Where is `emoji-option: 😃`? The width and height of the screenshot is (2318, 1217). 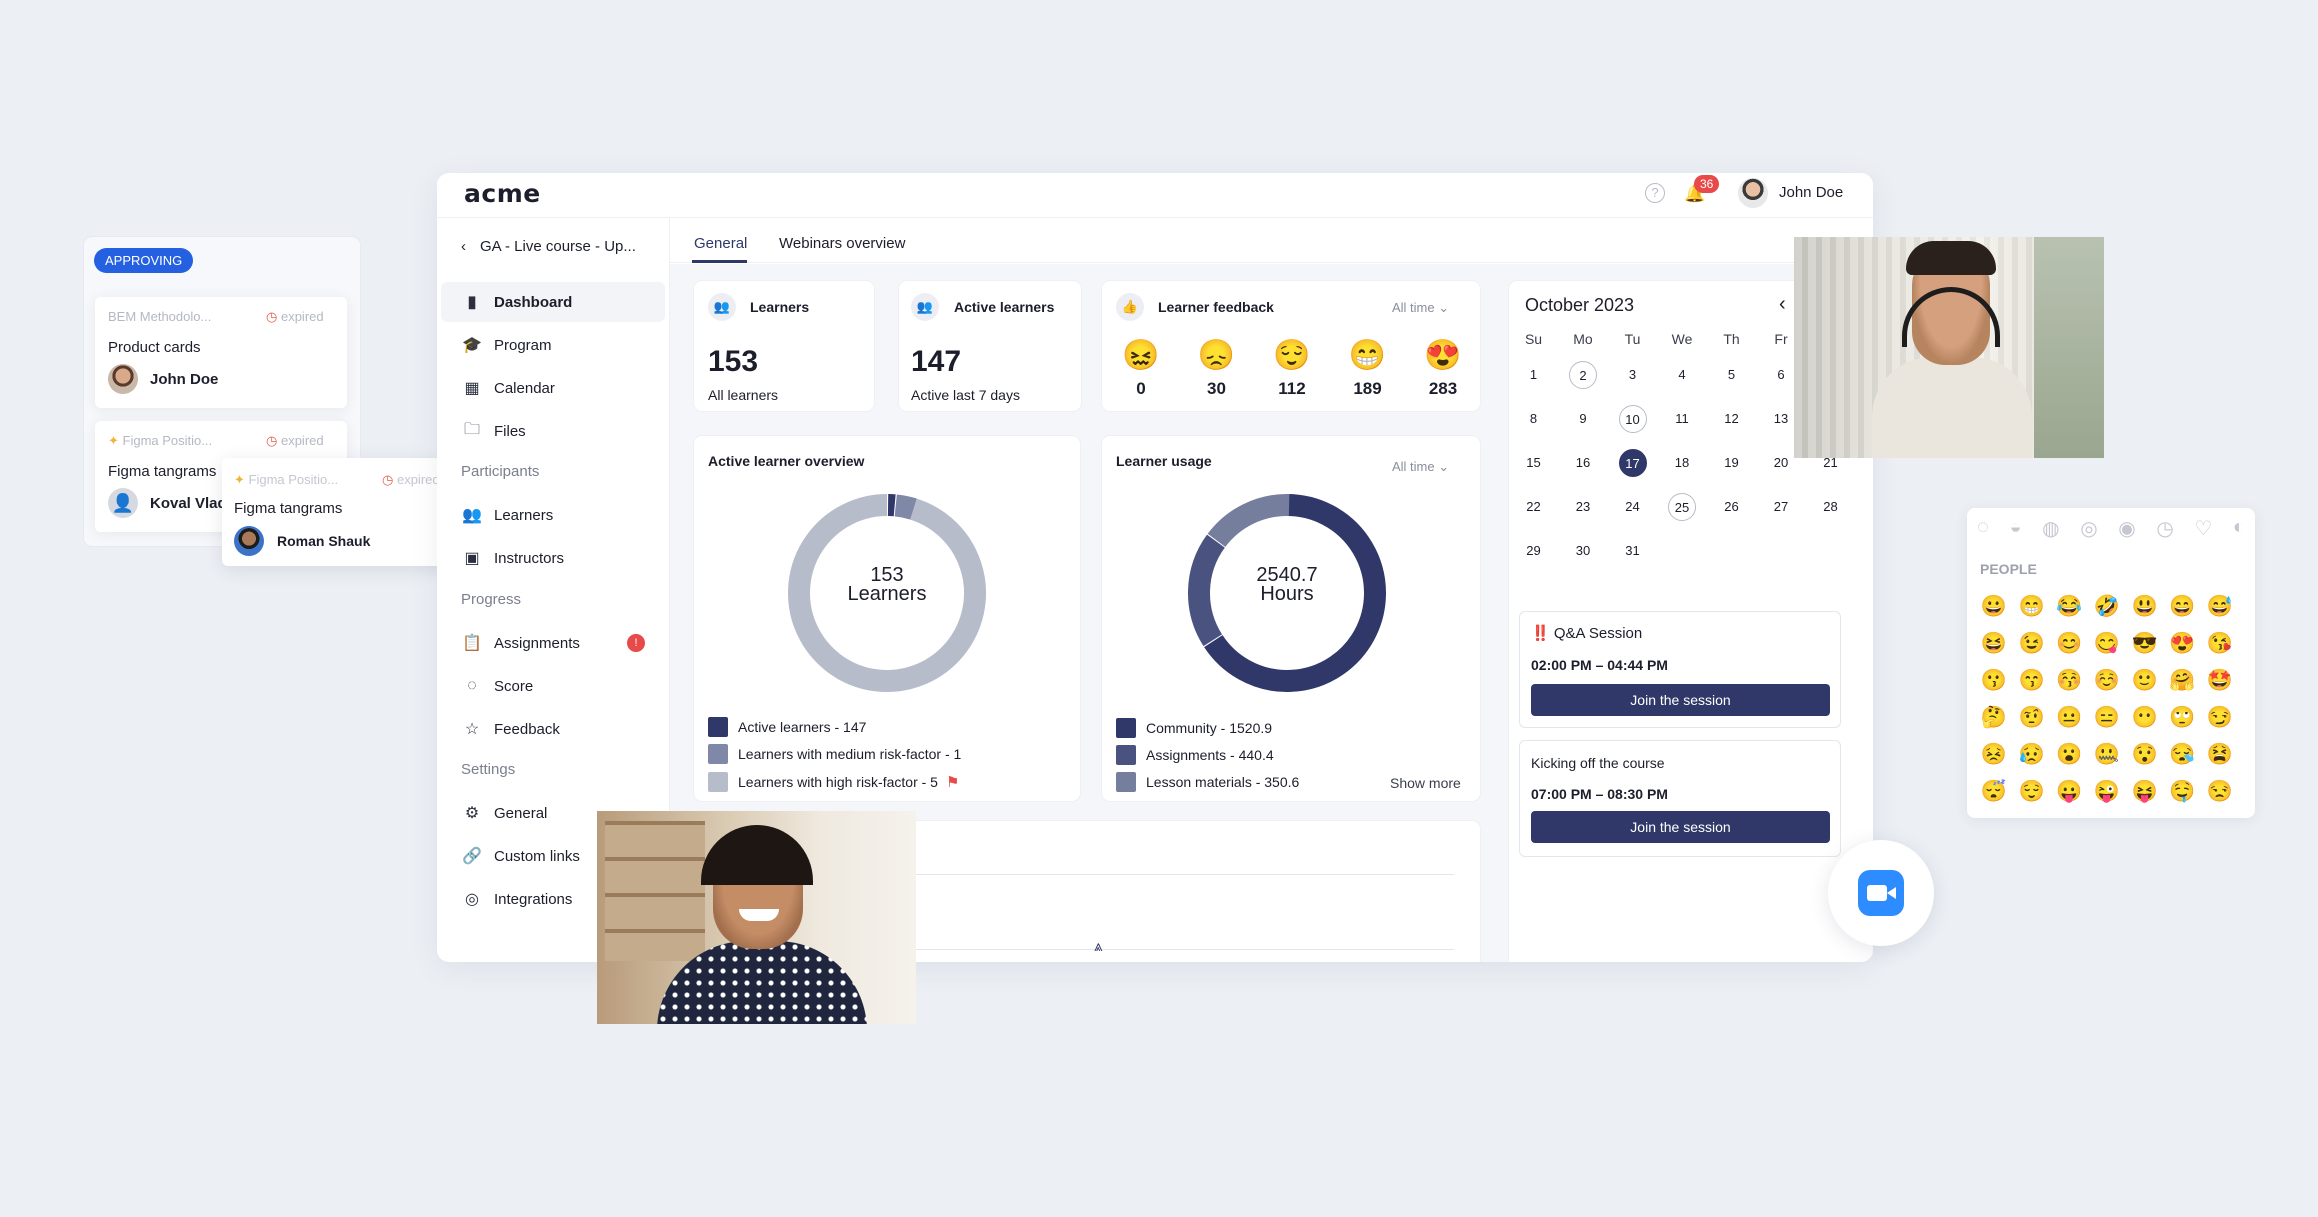 emoji-option: 😃 is located at coordinates (2144, 606).